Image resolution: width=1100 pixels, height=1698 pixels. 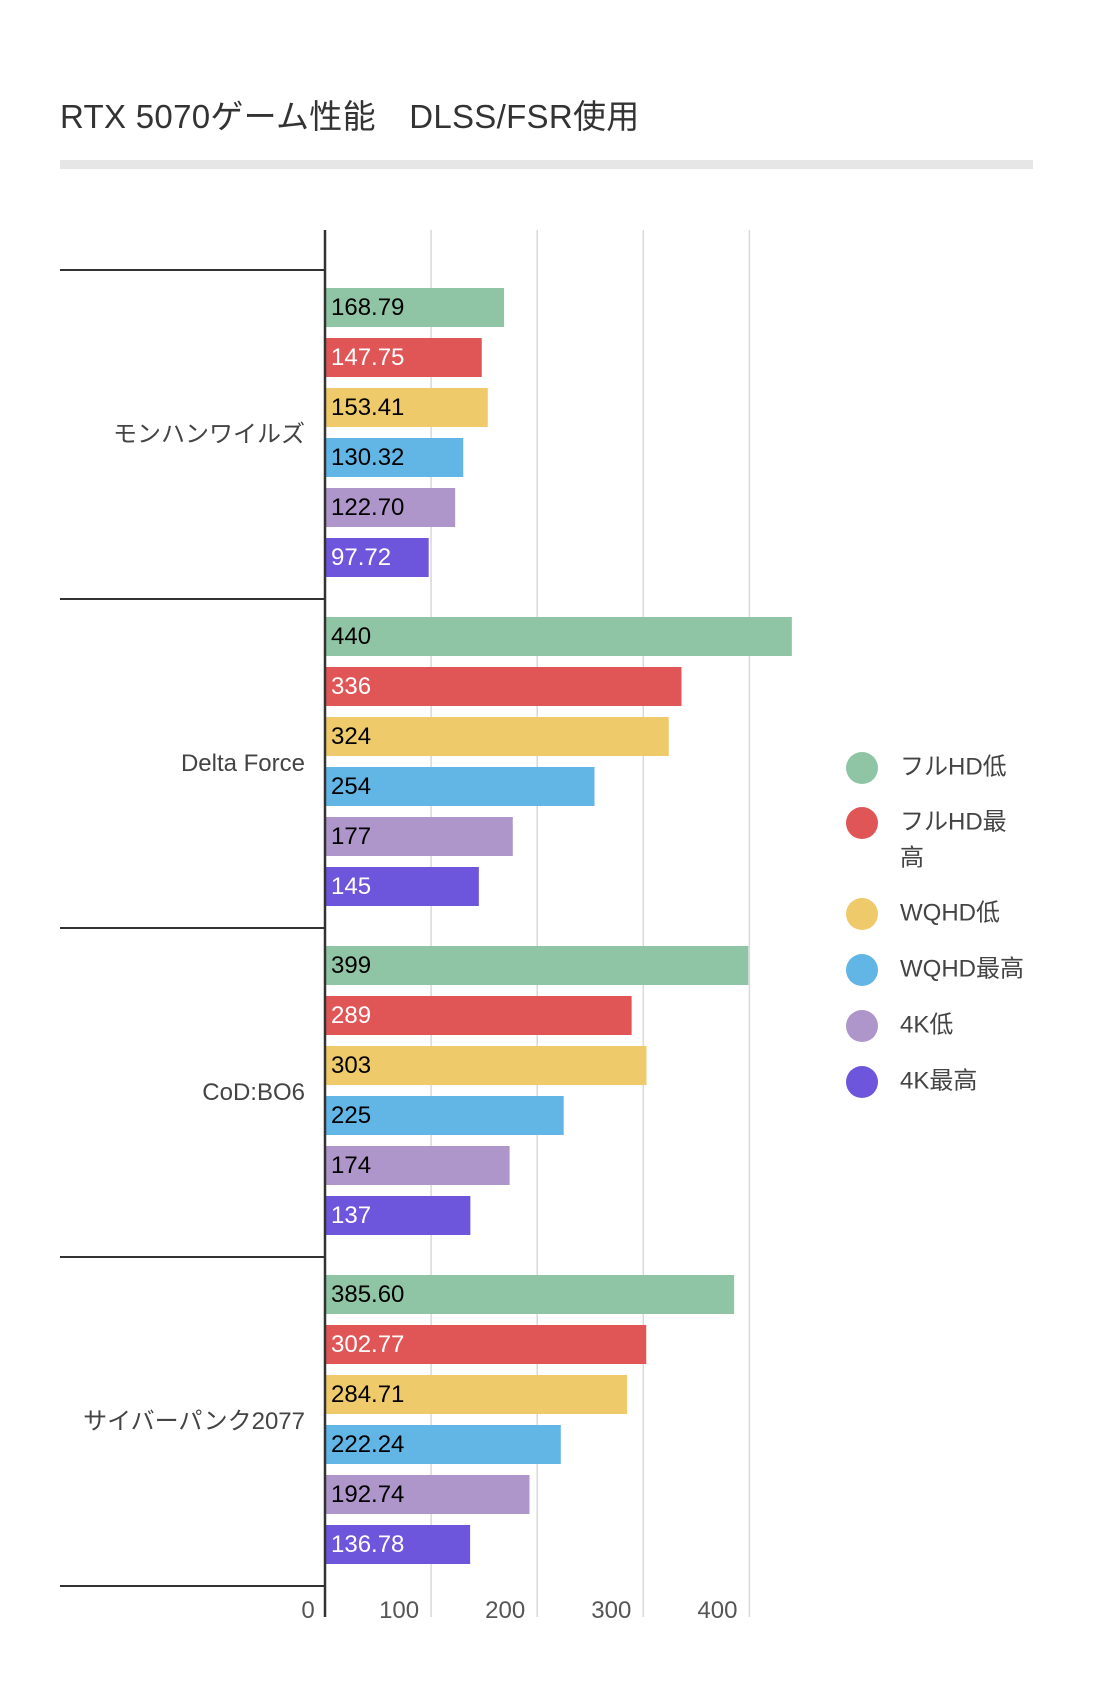 What do you see at coordinates (938, 1080) in the screenshot?
I see `legend-label: 4K最高` at bounding box center [938, 1080].